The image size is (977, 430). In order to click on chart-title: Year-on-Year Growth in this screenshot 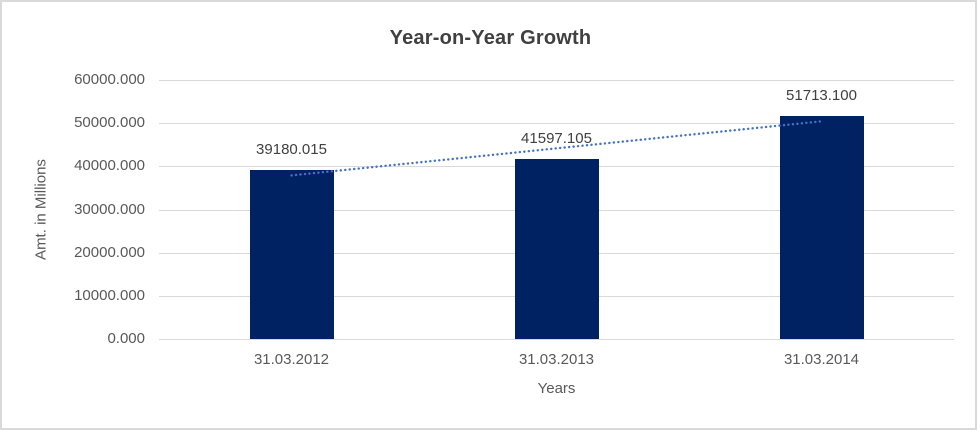, I will do `click(490, 38)`.